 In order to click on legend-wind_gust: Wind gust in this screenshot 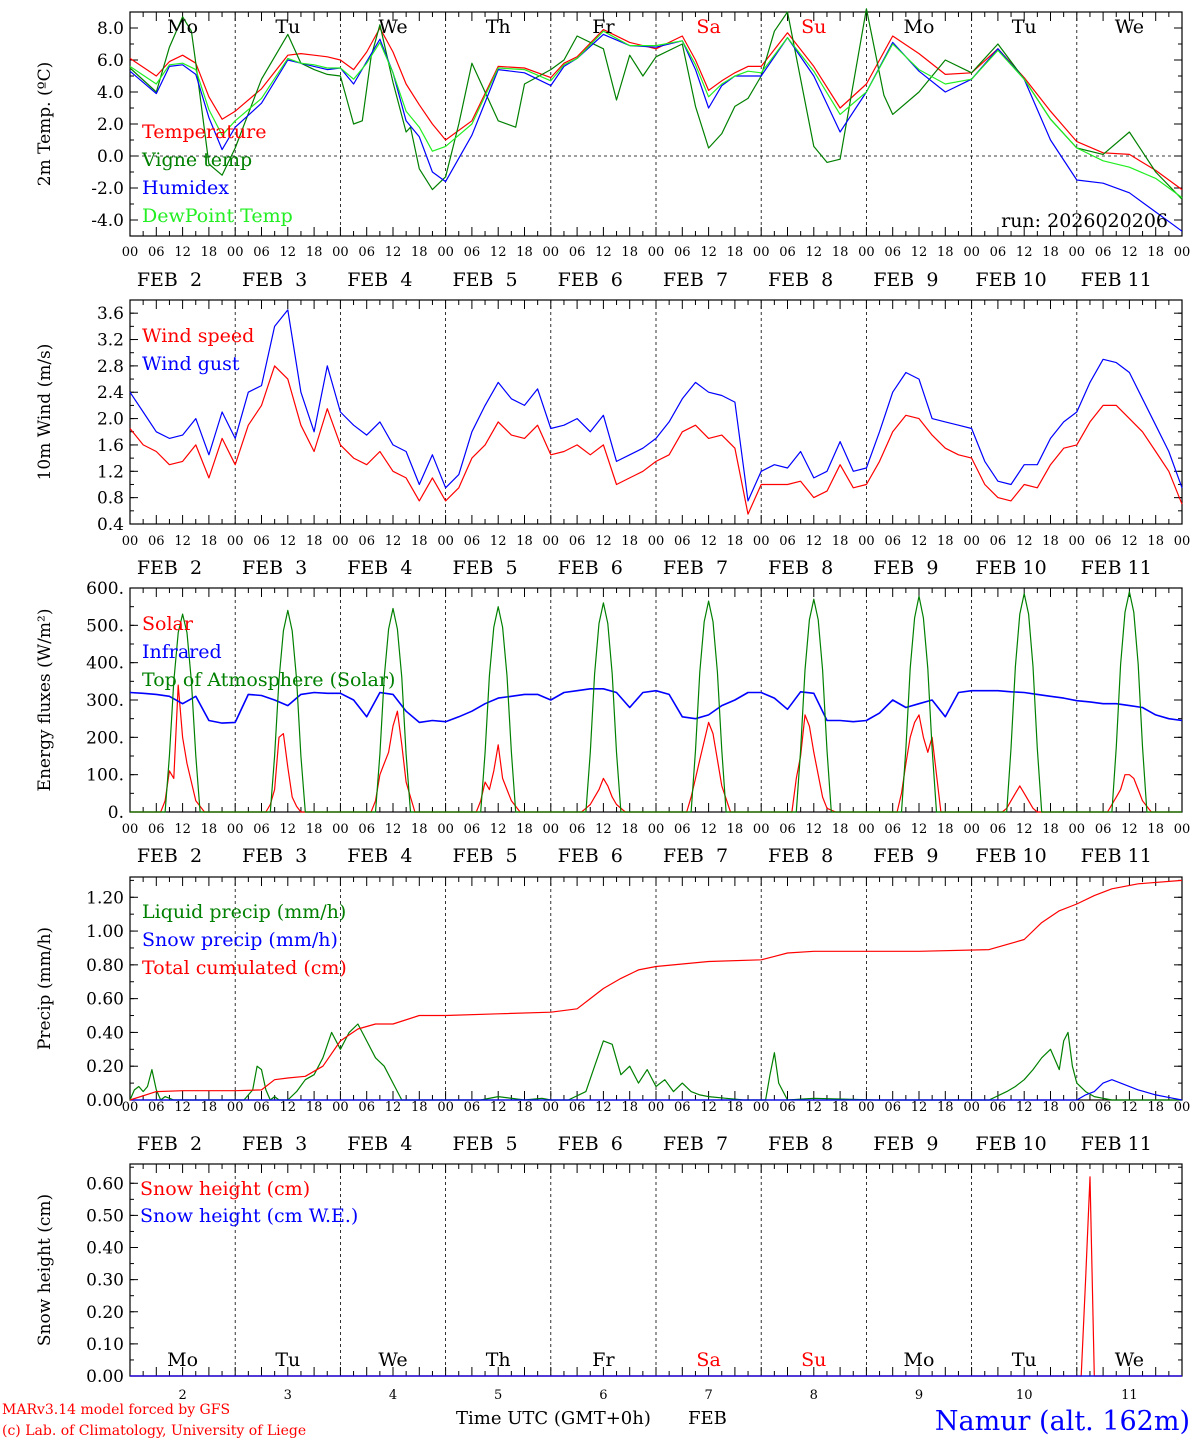, I will do `click(191, 364)`.